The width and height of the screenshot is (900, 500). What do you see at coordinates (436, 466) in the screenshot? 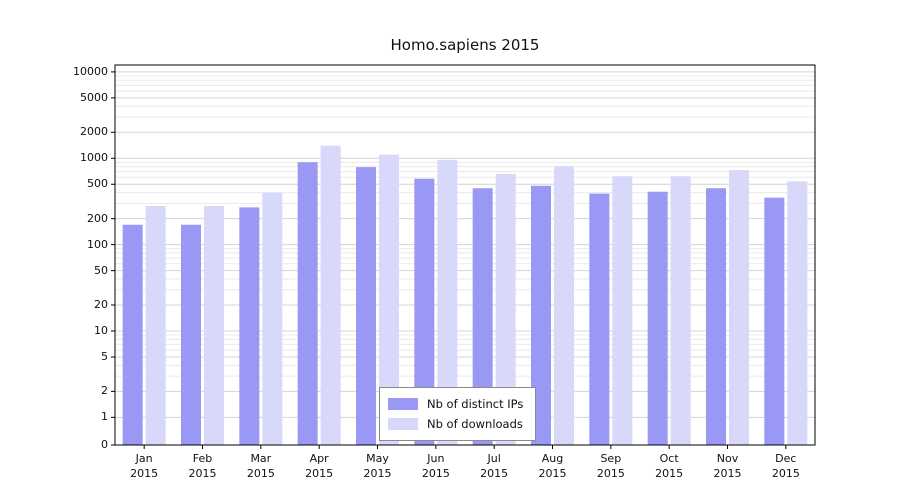
I see `x-tick-label: Jun 2015` at bounding box center [436, 466].